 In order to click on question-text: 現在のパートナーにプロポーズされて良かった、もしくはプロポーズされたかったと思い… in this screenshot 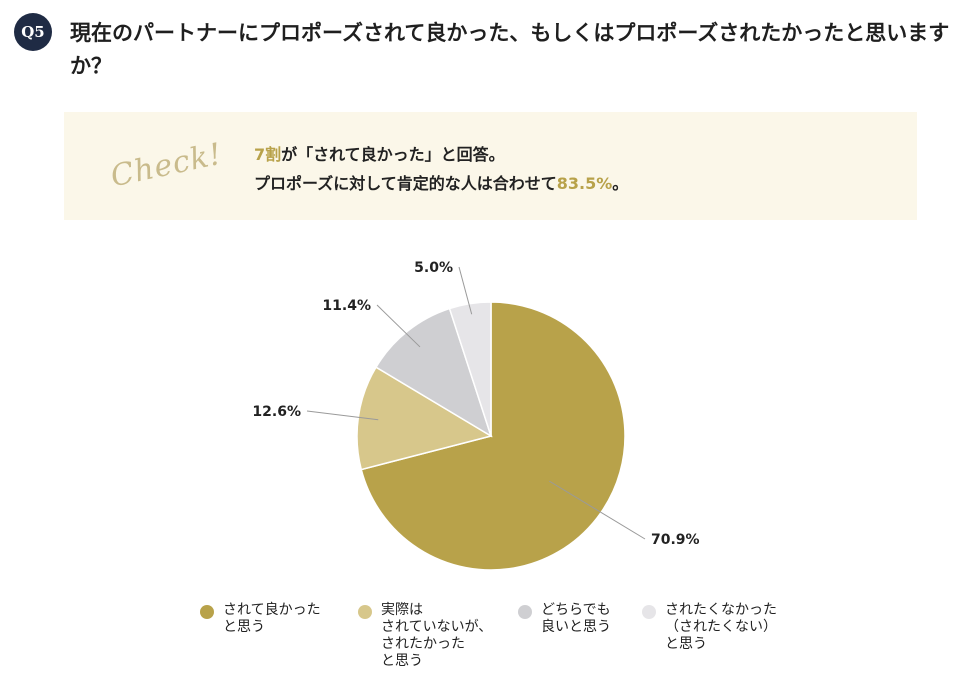, I will do `click(510, 49)`.